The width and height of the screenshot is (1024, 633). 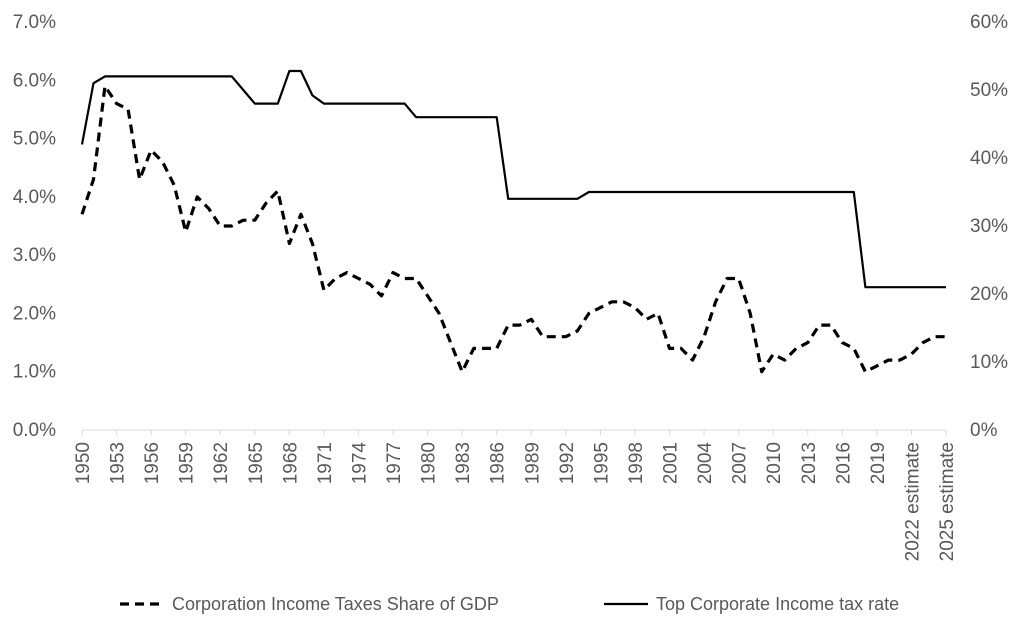 I want to click on x-axis-tick-label: 1956, so click(x=152, y=463).